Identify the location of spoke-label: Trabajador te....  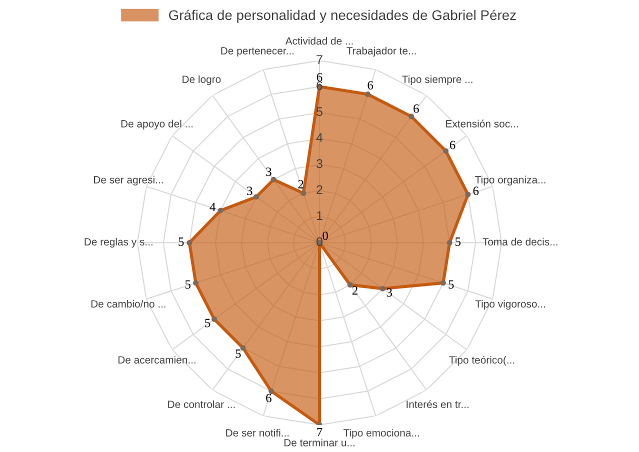
(381, 51).